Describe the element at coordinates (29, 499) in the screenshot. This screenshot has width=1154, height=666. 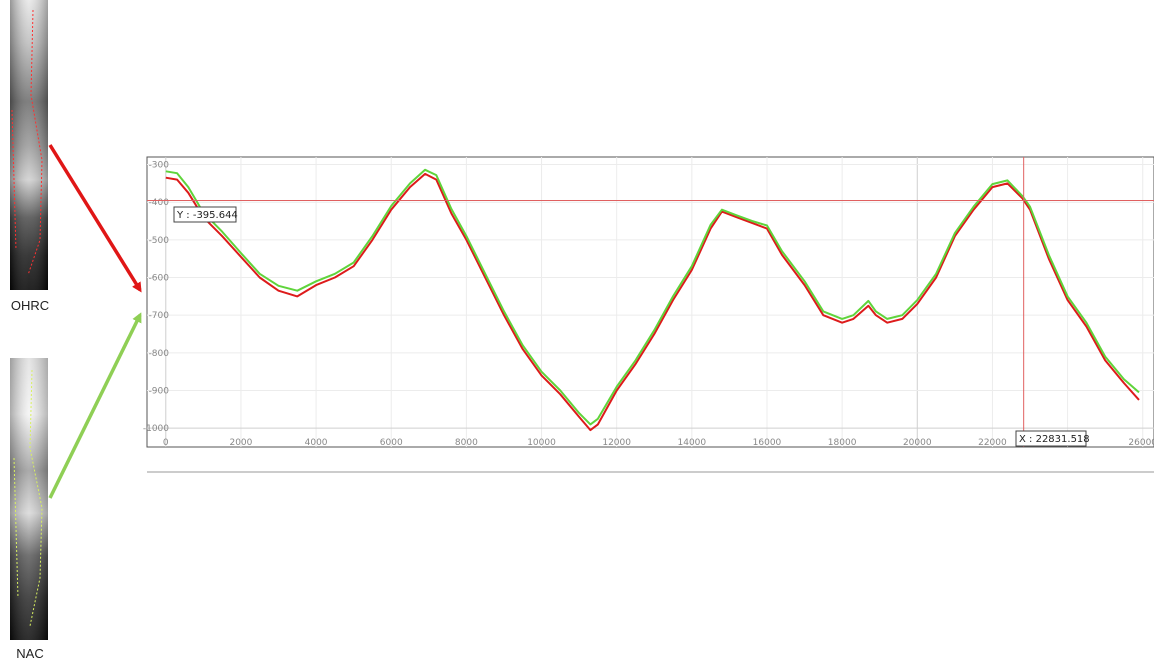
I see `nac-image` at that location.